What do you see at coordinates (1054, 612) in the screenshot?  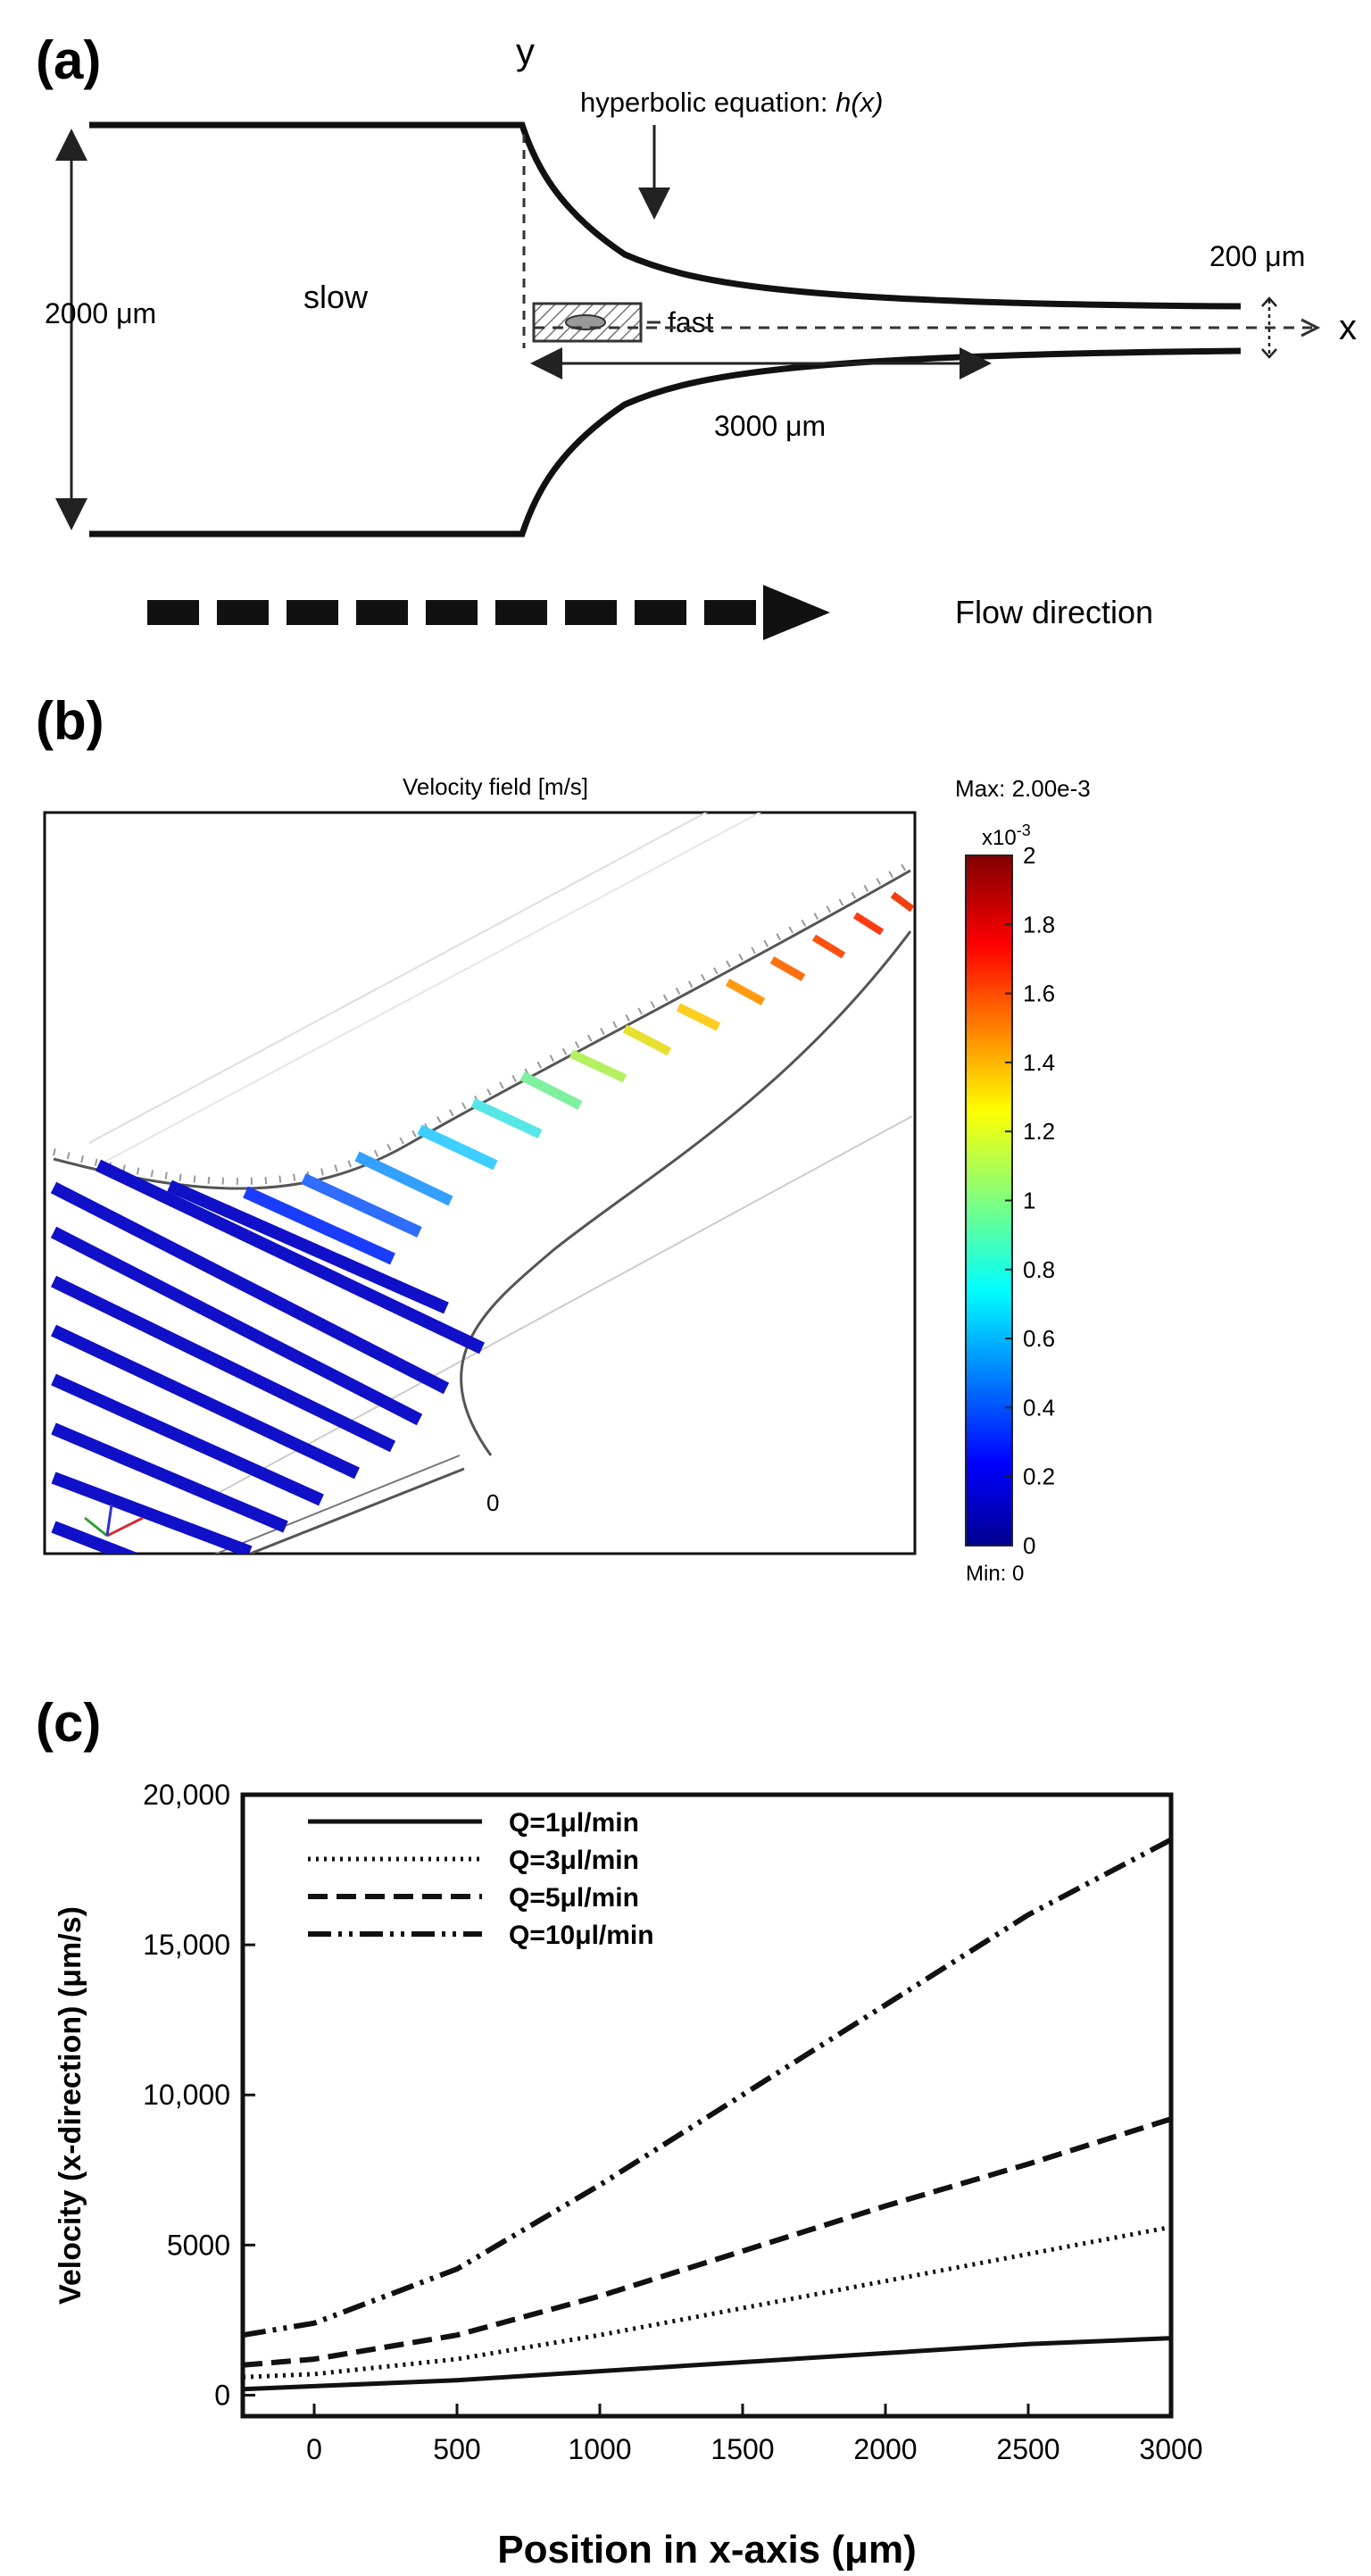 I see `flow-direction-label: Flow direction` at bounding box center [1054, 612].